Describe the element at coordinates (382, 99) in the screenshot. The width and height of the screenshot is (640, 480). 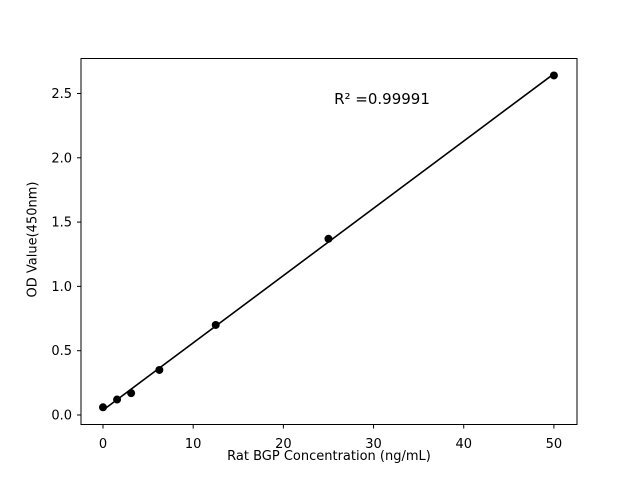
I see `r-squared-annotation: R² =0.99991` at that location.